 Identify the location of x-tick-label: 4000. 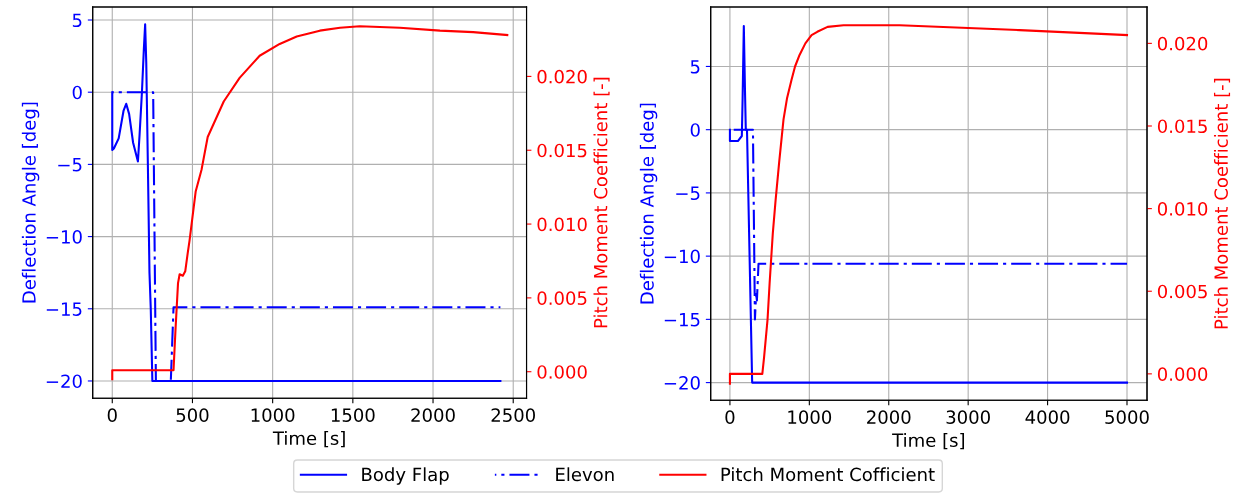
(1047, 417).